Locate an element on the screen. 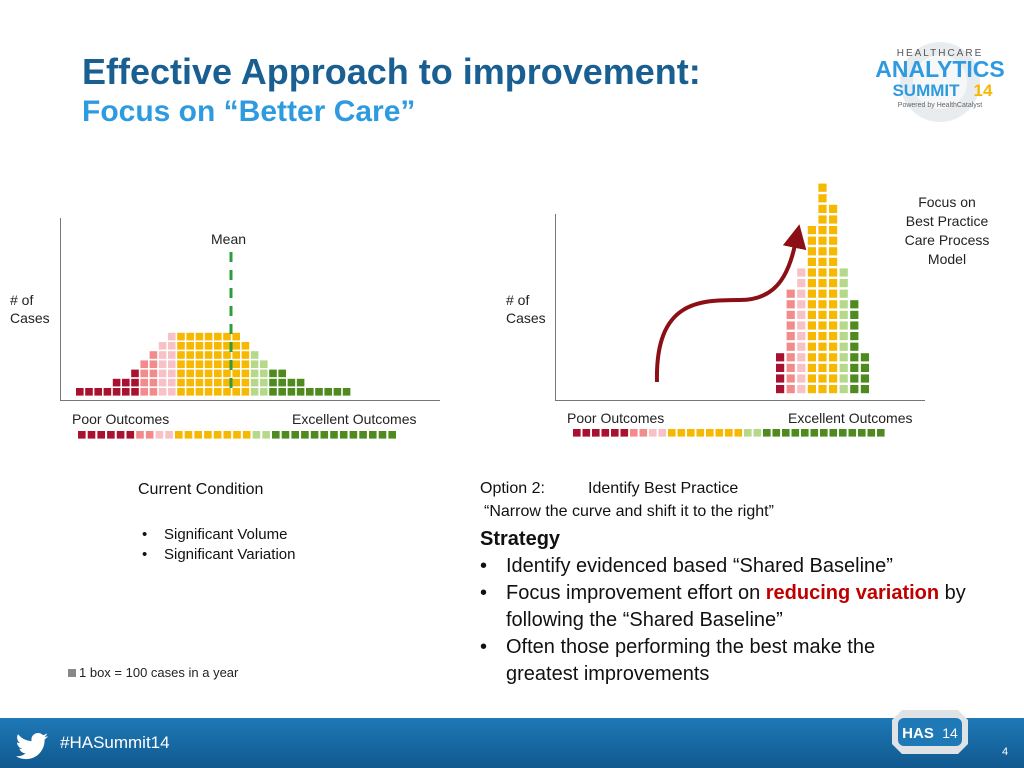  svg-text: Powered by HealthCatalyst is located at coordinates (940, 105).